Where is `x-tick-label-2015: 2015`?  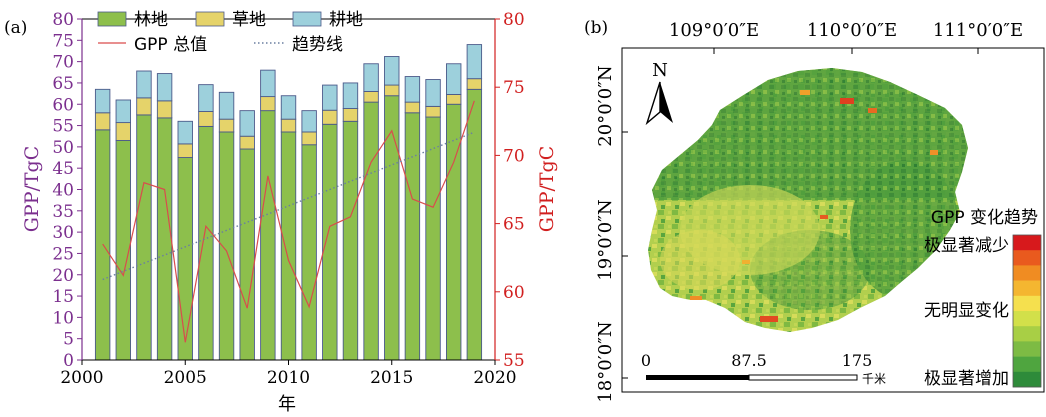 x-tick-label-2015: 2015 is located at coordinates (391, 378).